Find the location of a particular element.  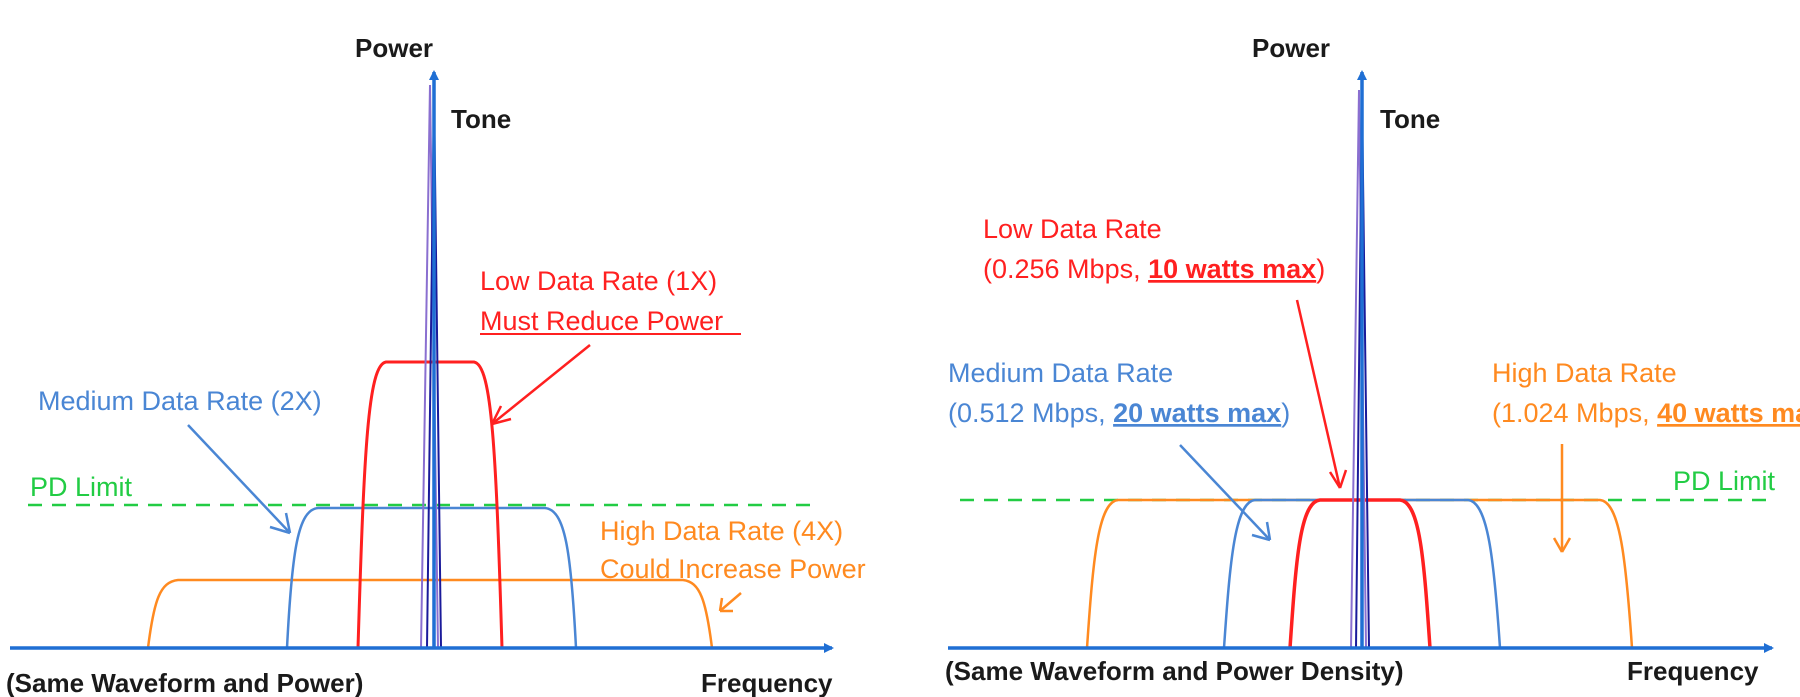

right-low-rate-note: (0.256 Mbps, 10 watts max) is located at coordinates (1154, 269).